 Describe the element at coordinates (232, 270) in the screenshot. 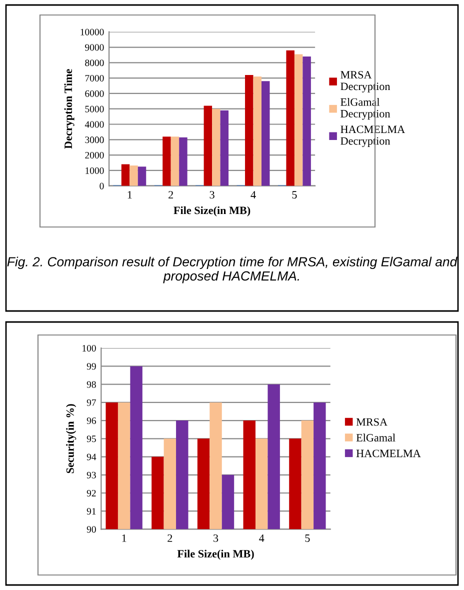

I see `caption: Fig. 2. Comparison result of Decryption time for MRSA, existing ElGamal and proposed HACMELMA.` at that location.